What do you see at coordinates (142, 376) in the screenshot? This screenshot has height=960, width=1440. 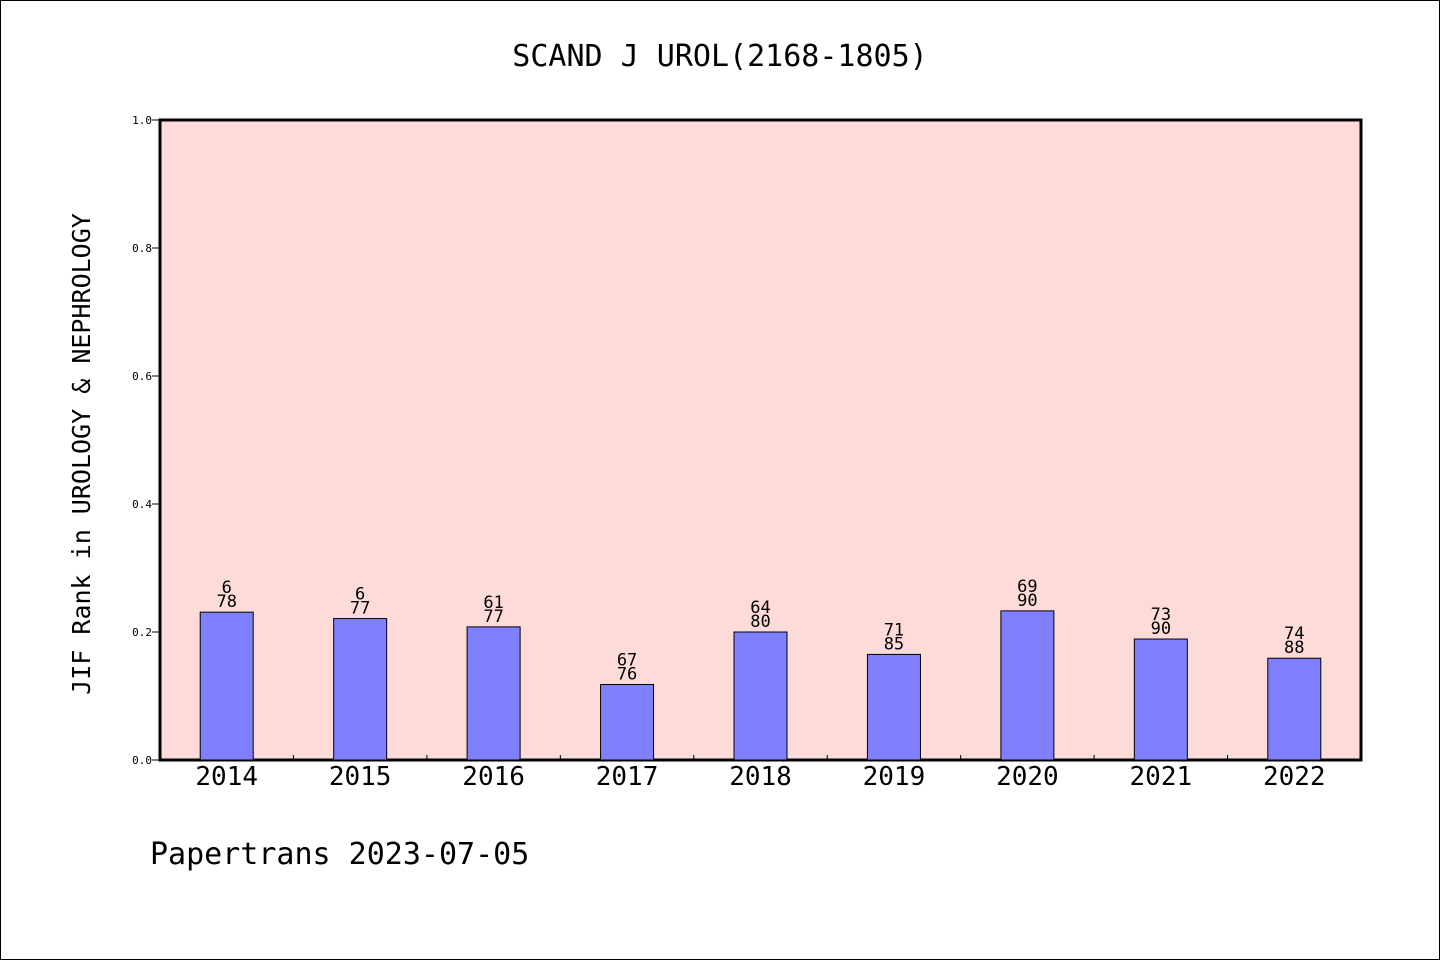 I see `y-tick-label: 0.6` at bounding box center [142, 376].